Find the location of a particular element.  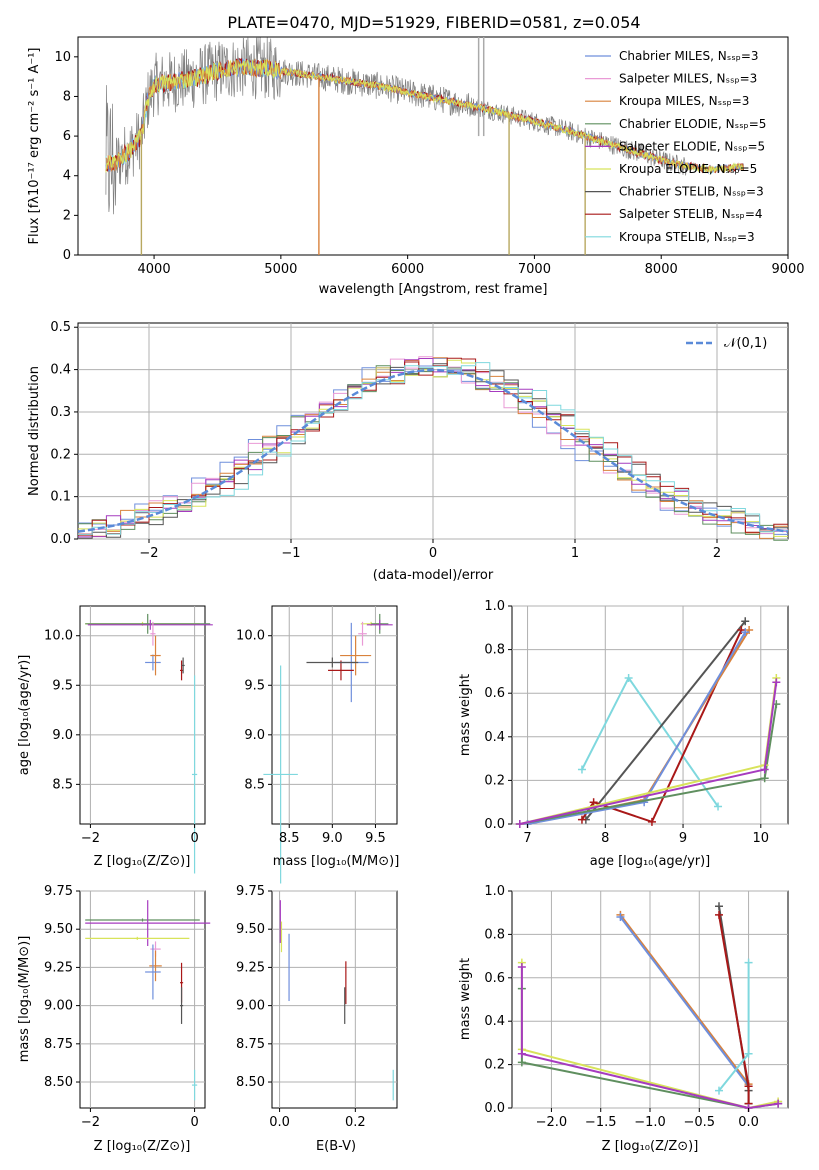

mass-weight-line-salpeter-stelib is located at coordinates (734, 1009).